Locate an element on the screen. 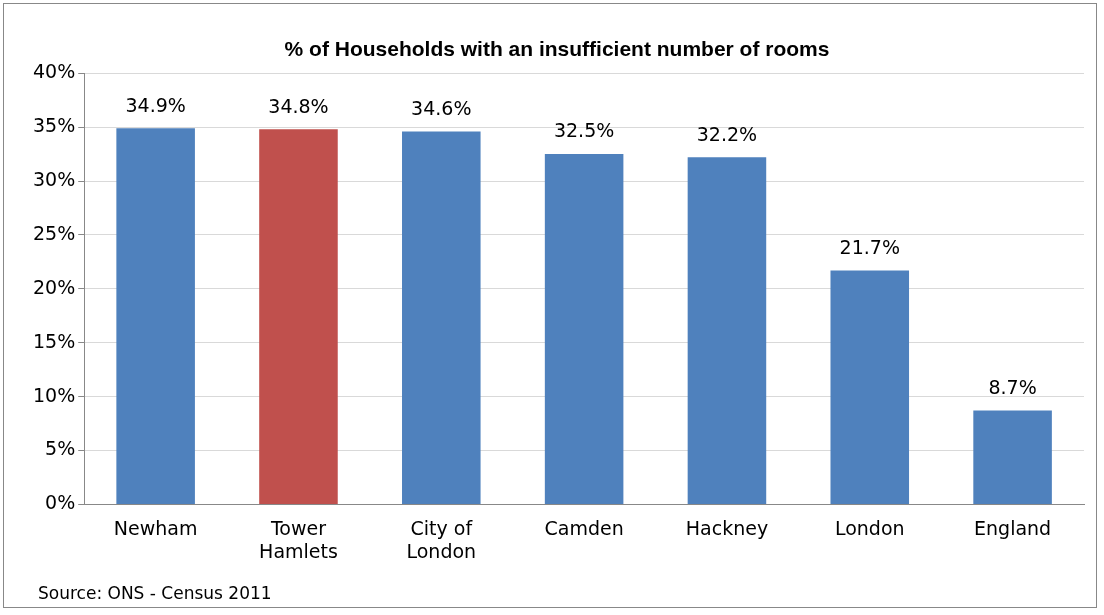 This screenshot has width=1104, height=615. data-label: 32.2% is located at coordinates (727, 133).